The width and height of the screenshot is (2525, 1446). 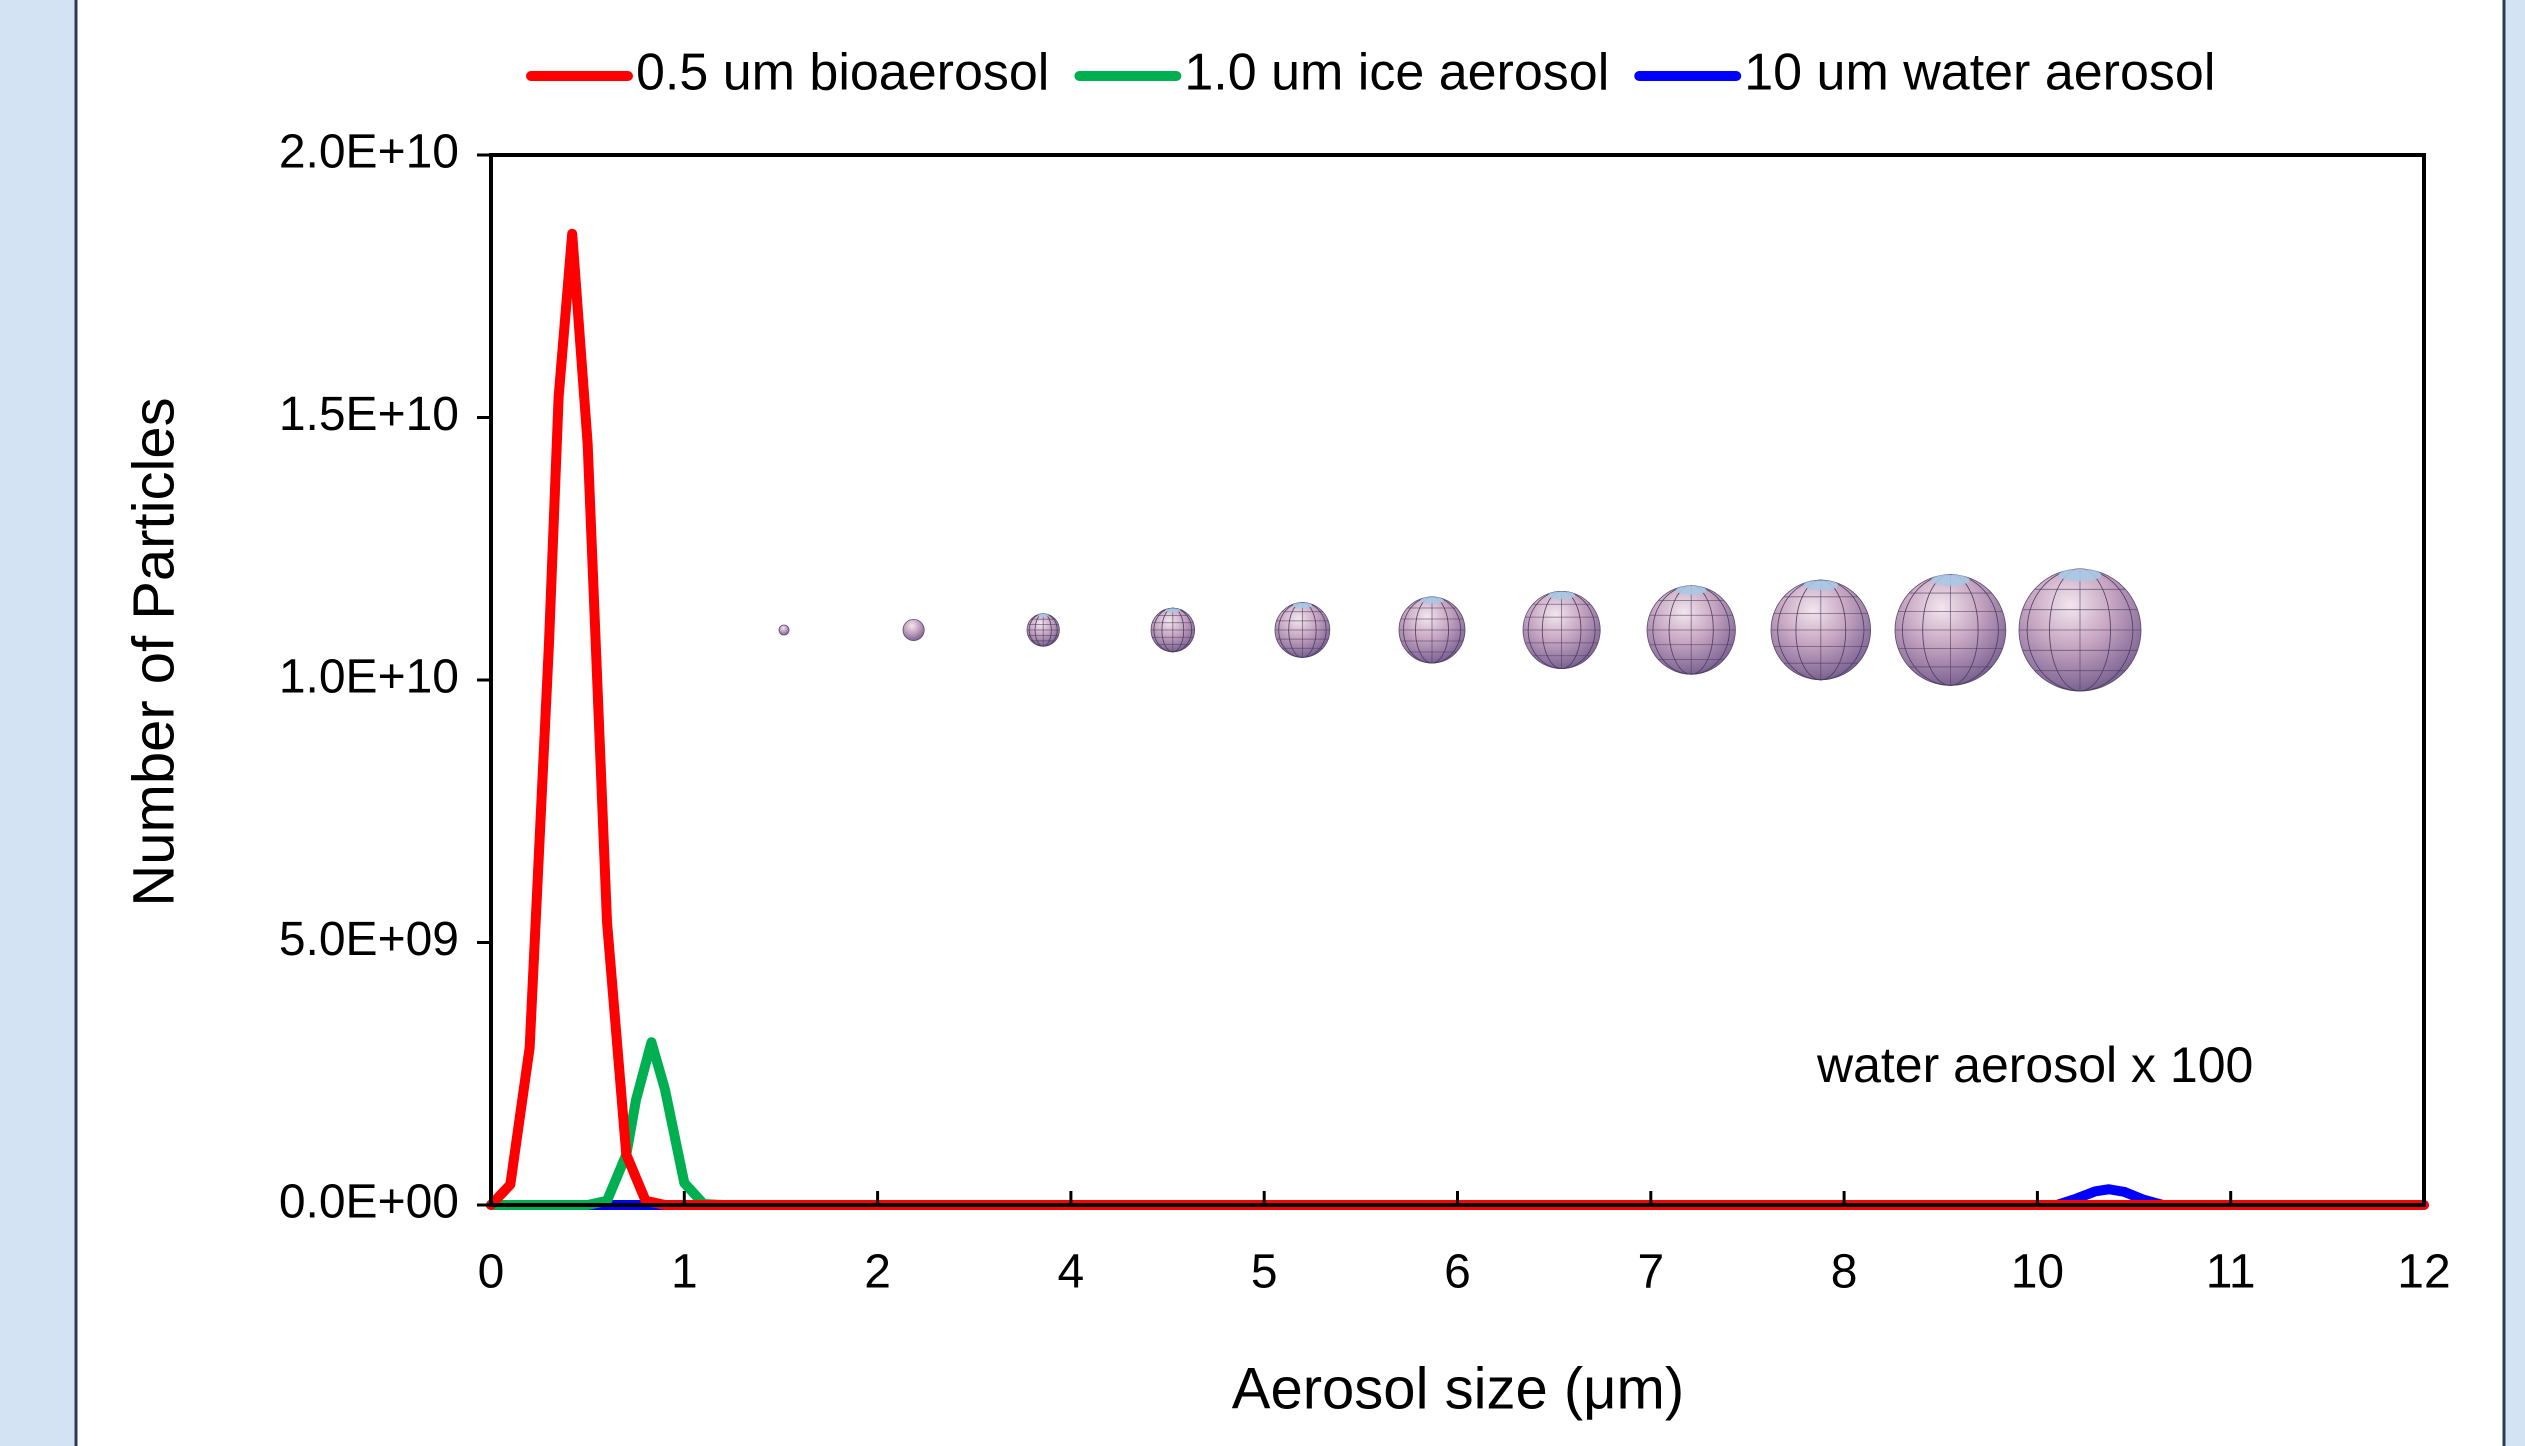 I want to click on y-tick-label: 2.0E+10, so click(x=369, y=152).